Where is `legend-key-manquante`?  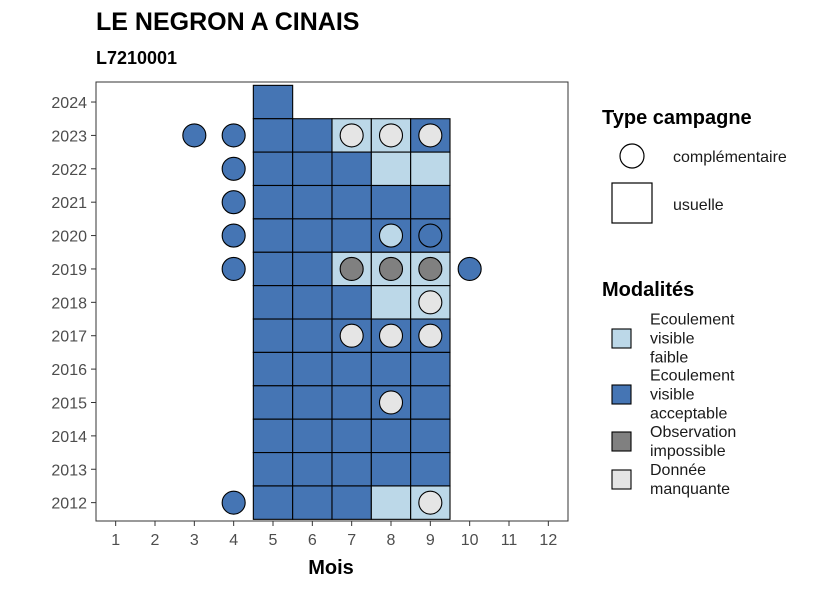 legend-key-manquante is located at coordinates (621, 479).